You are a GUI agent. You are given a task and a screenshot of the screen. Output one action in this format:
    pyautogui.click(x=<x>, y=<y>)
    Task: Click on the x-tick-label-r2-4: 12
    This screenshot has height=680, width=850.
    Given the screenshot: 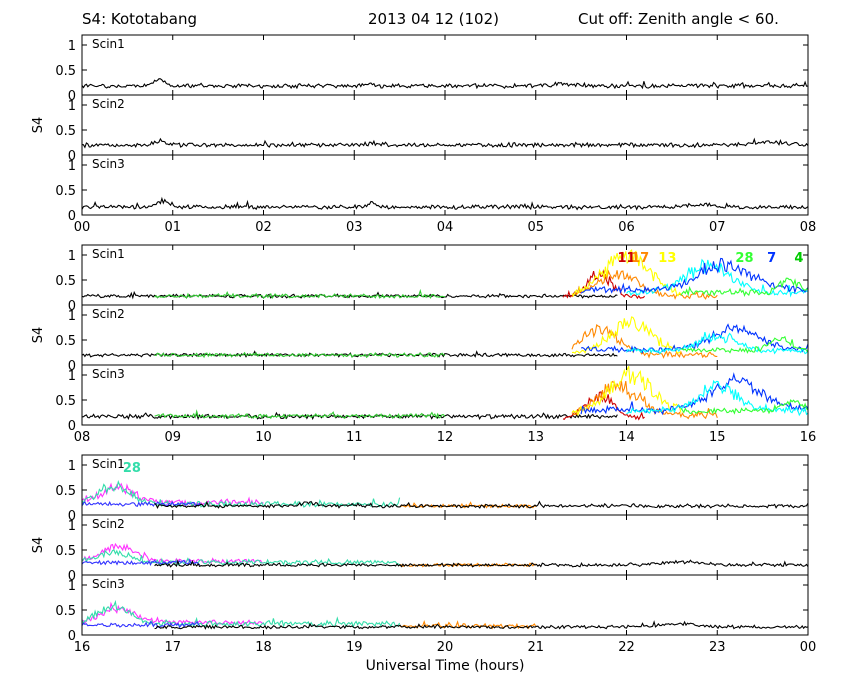 What is the action you would take?
    pyautogui.click(x=445, y=437)
    